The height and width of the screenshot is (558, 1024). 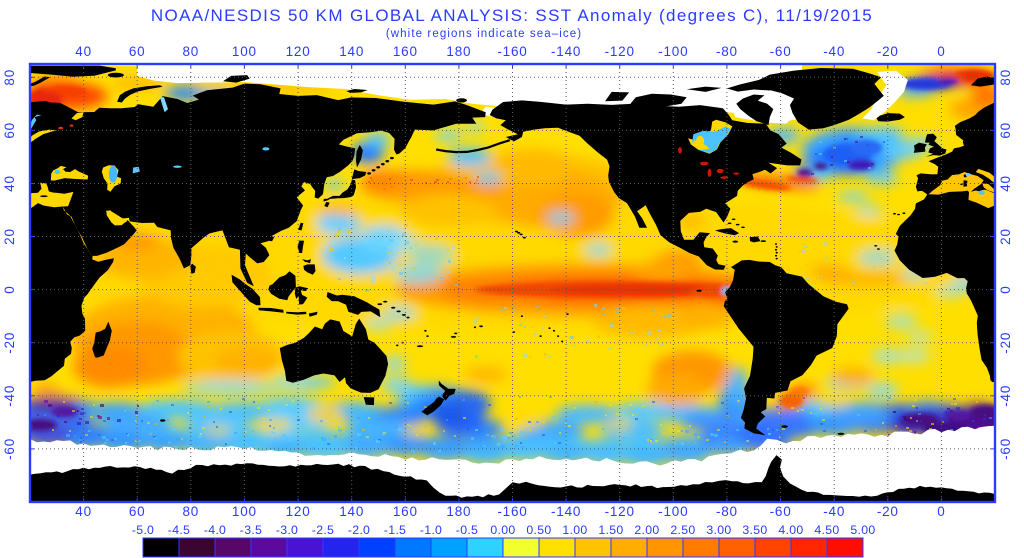 I want to click on svg-text: -3.0, so click(x=287, y=530).